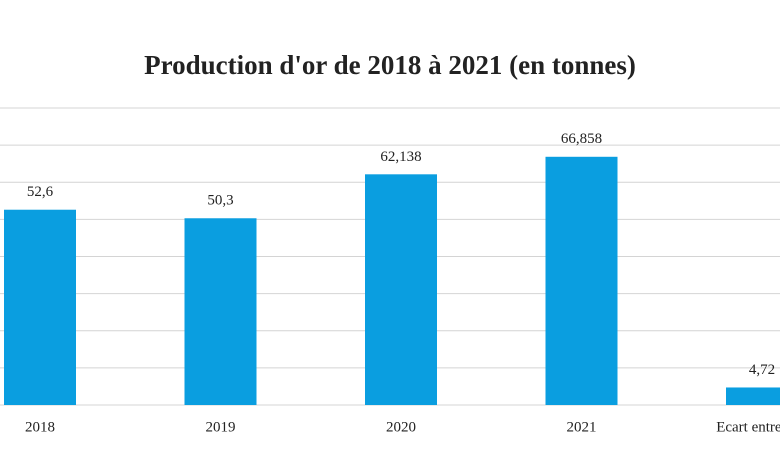 The width and height of the screenshot is (780, 470). I want to click on x-tick-label: 2021, so click(582, 427).